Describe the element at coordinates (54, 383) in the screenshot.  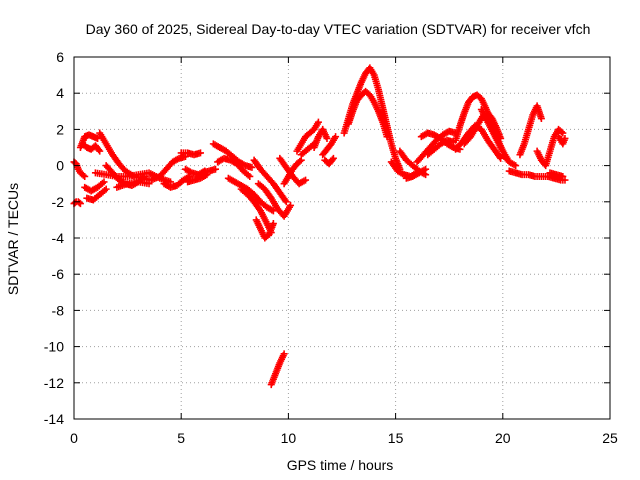
I see `y-tick-label: -12` at that location.